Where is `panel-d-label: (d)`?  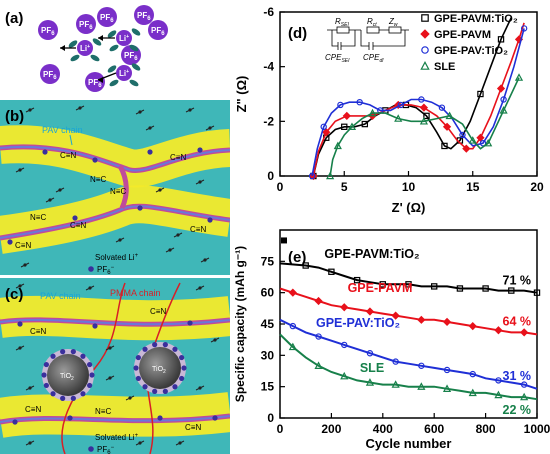
panel-d-label: (d) is located at coordinates (297, 33).